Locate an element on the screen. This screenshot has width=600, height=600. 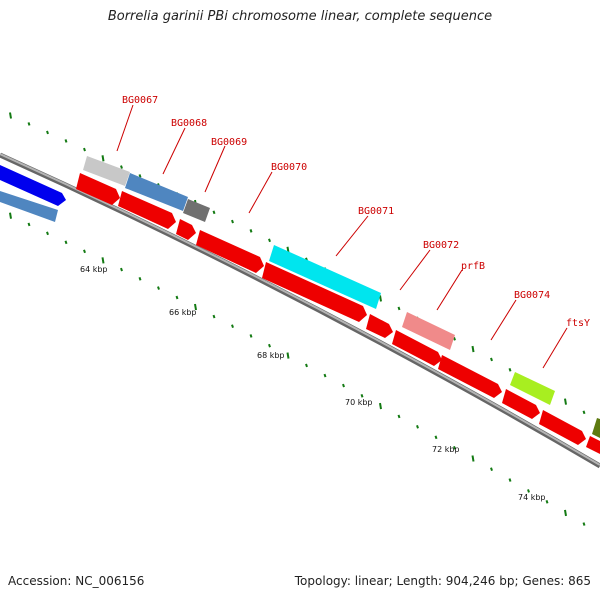
ruler-label: 74 kbp is located at coordinates (532, 497).